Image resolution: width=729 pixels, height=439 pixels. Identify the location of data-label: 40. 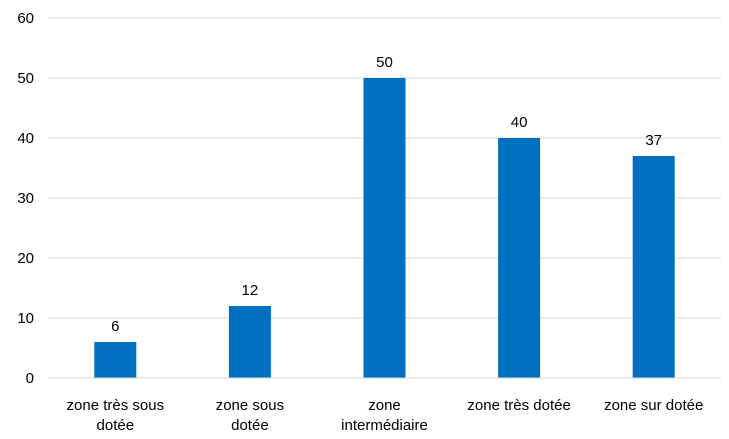
(519, 122).